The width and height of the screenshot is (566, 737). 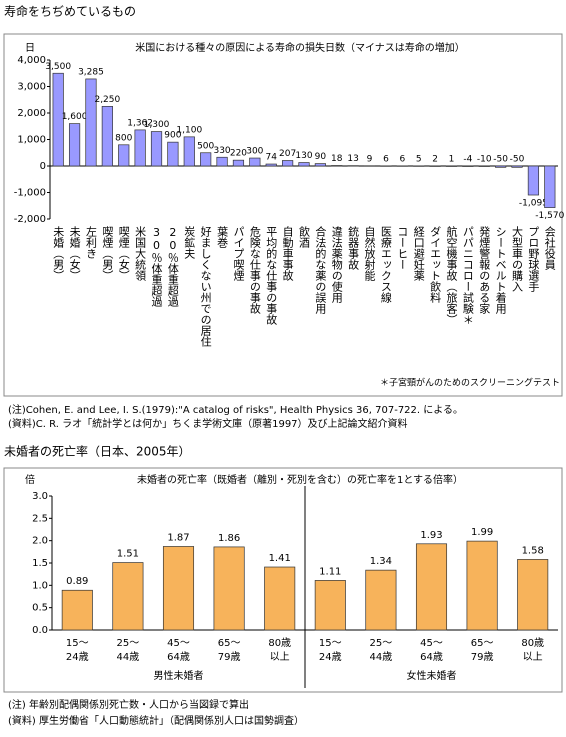 I want to click on x-tick-label: 違法薬物の使用, so click(x=336, y=265).